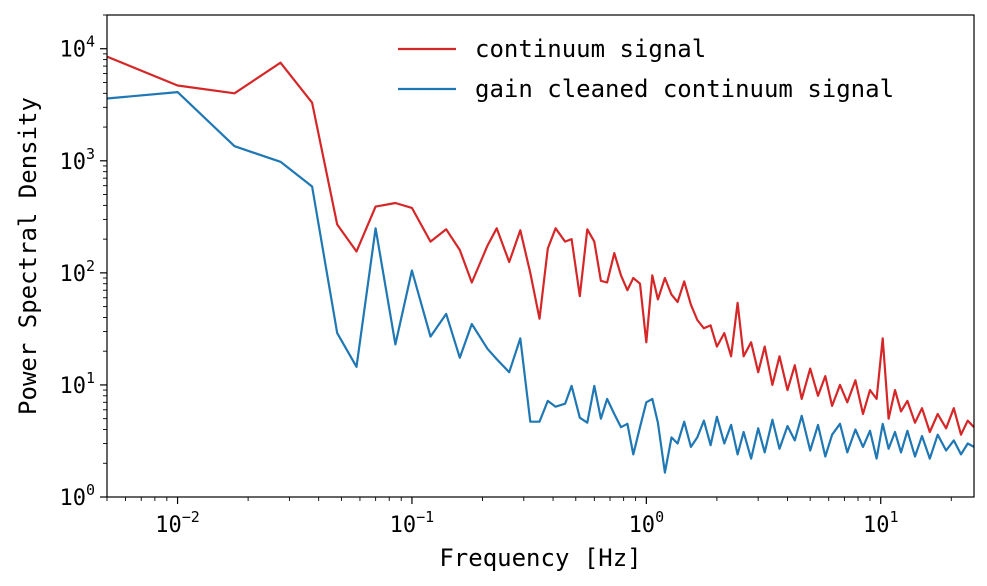 This screenshot has height=586, width=987. What do you see at coordinates (77, 48) in the screenshot?
I see `y-tick-label: 10⁴` at bounding box center [77, 48].